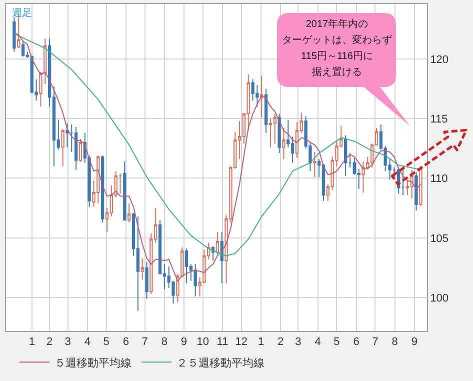 The image size is (473, 381). What do you see at coordinates (220, 363) in the screenshot?
I see `legend-label: ２５週移動平均線` at bounding box center [220, 363].